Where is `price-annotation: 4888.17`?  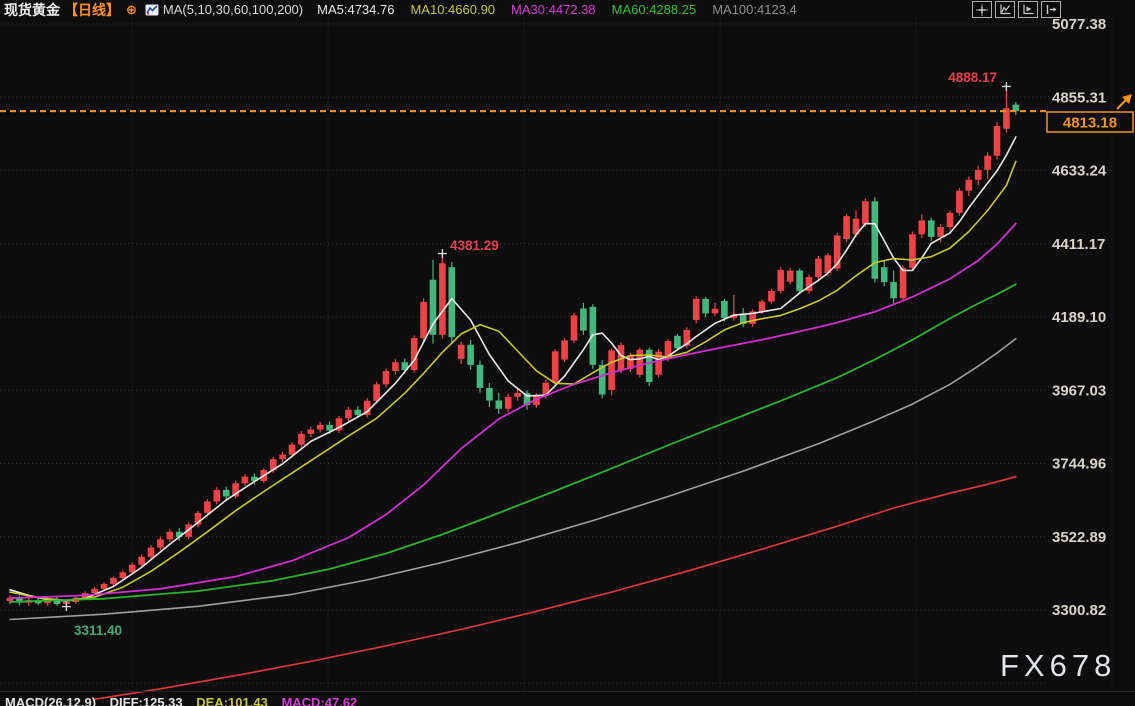 price-annotation: 4888.17 is located at coordinates (972, 77).